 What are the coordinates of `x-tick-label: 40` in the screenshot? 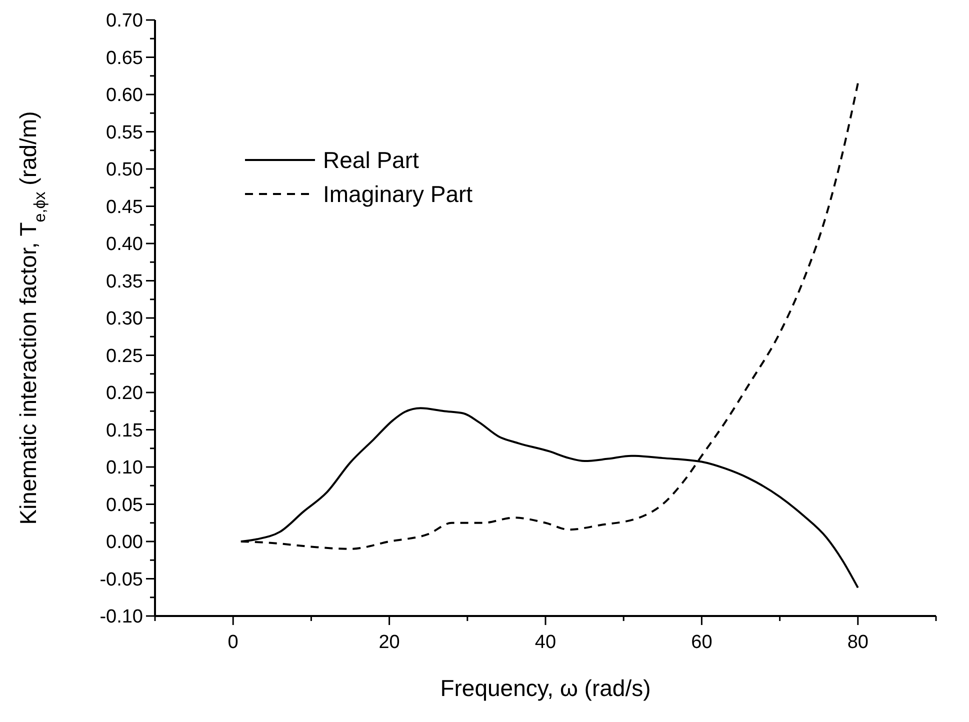 It's located at (545, 642).